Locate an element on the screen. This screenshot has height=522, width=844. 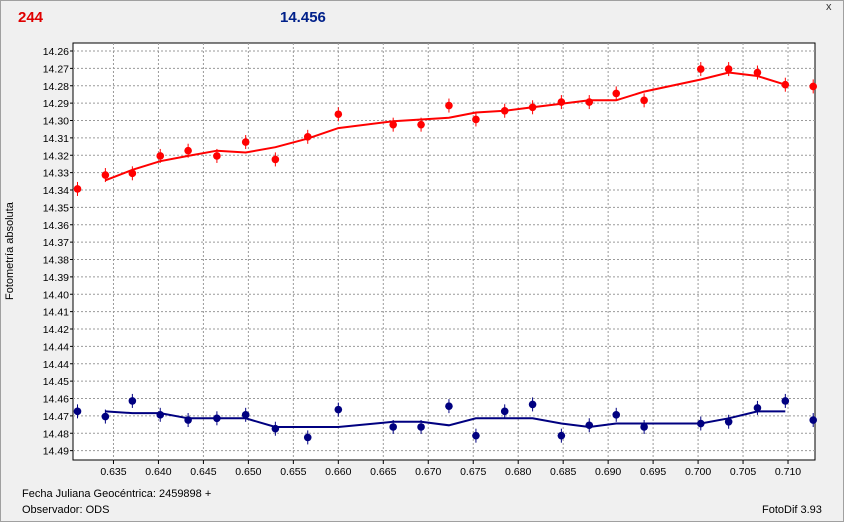
y-tick-label: 14.49 is located at coordinates (56, 452).